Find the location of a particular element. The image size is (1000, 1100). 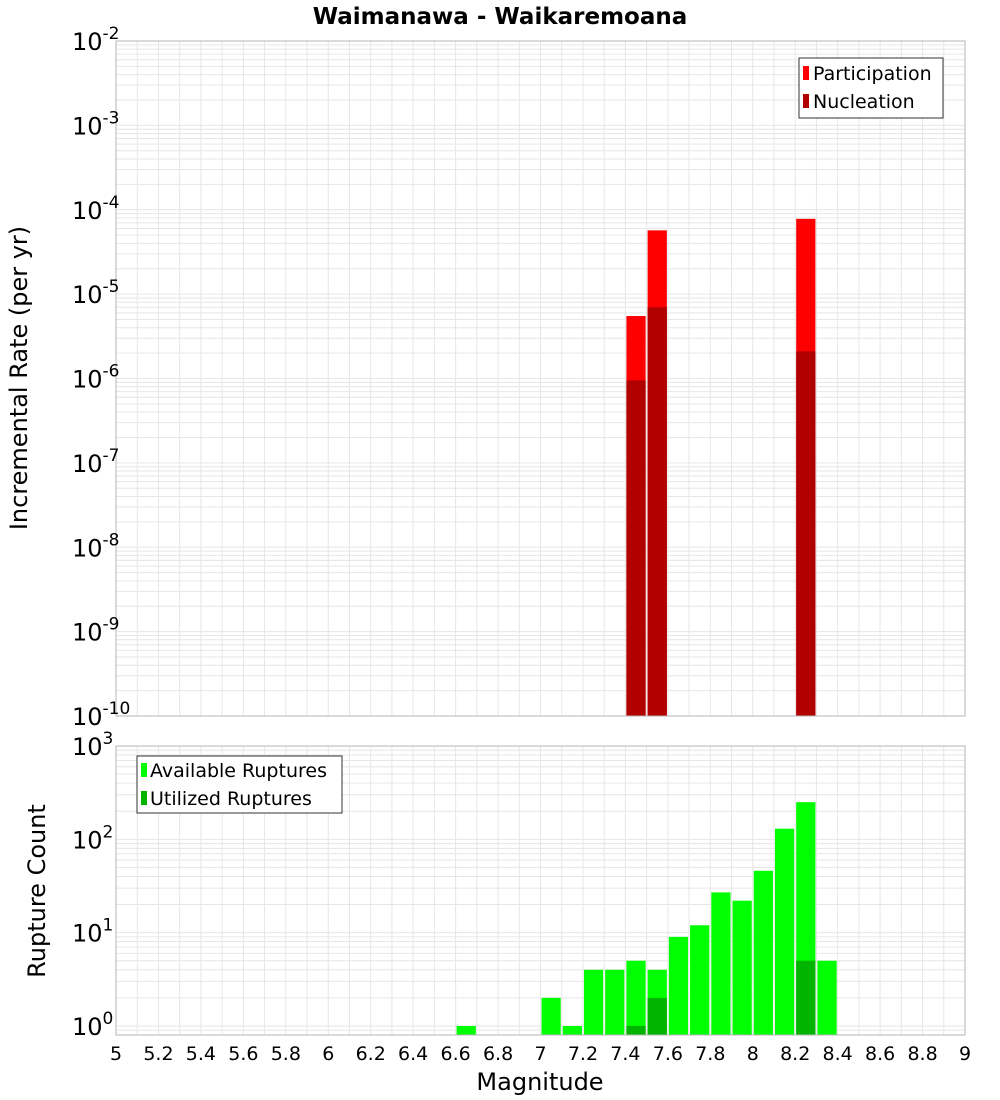

x-tick-label: 5.4 is located at coordinates (201, 1054).